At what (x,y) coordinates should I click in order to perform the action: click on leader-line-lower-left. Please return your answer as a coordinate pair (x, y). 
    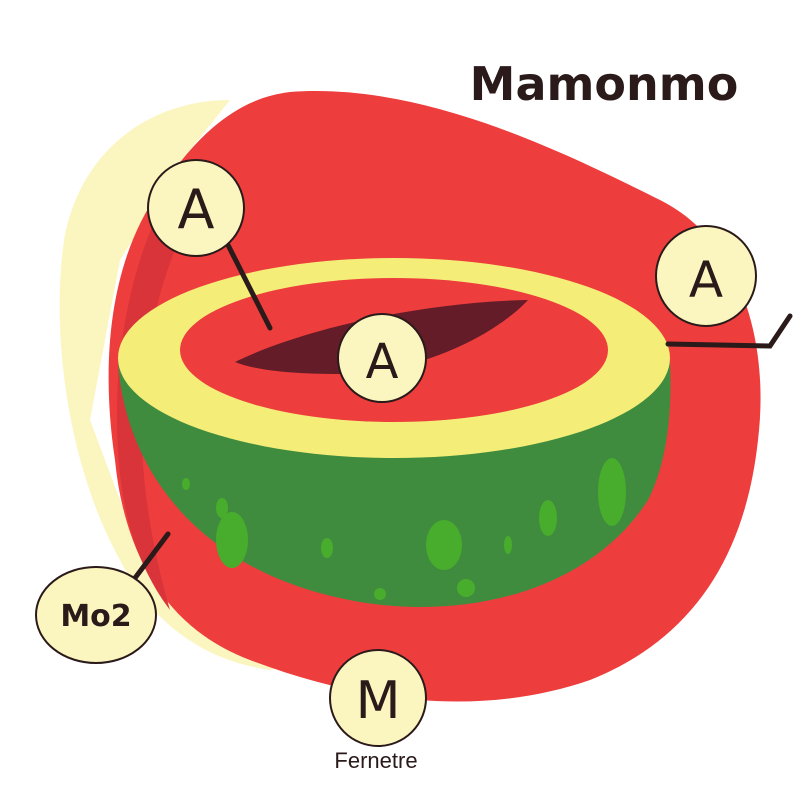
    Looking at the image, I should click on (150, 558).